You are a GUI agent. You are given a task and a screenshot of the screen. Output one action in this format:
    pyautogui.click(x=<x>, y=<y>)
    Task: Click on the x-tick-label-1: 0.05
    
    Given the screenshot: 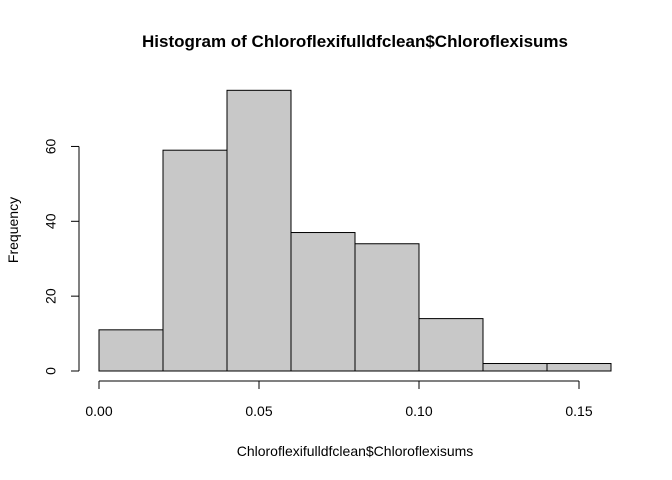 What is the action you would take?
    pyautogui.click(x=258, y=411)
    